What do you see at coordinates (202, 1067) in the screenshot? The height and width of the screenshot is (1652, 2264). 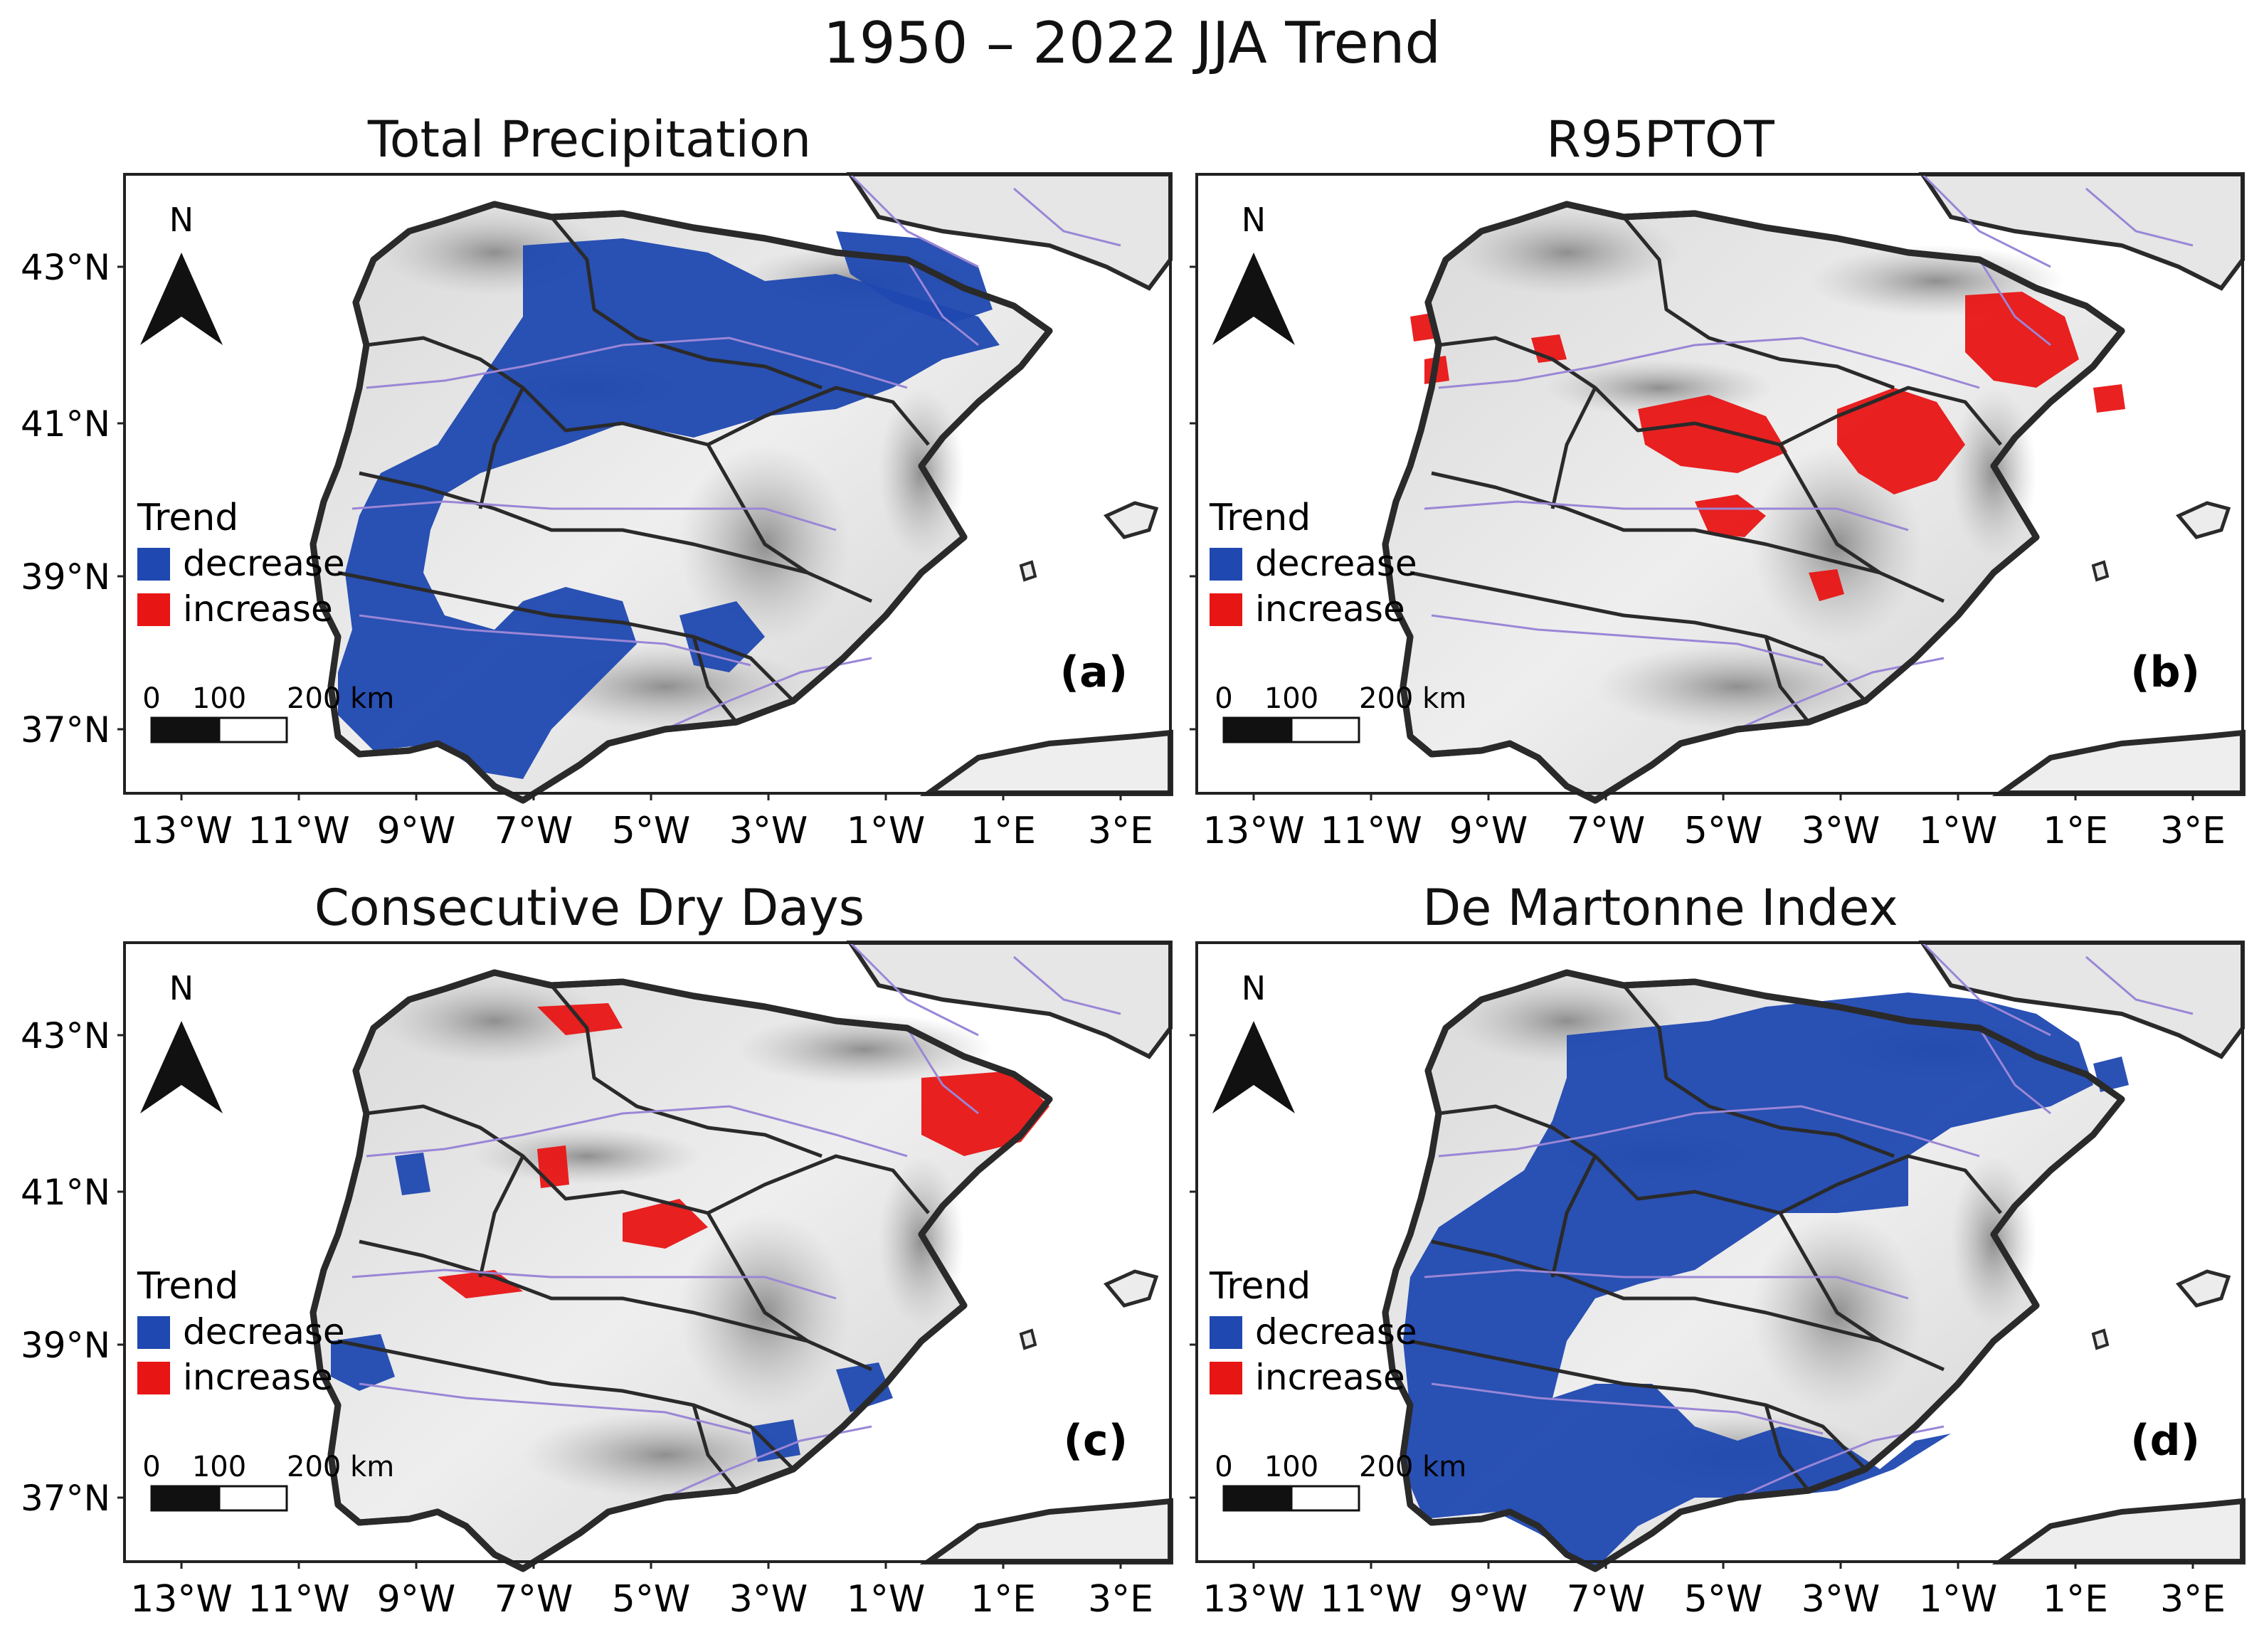 I see `map-c-north-arrow-right` at bounding box center [202, 1067].